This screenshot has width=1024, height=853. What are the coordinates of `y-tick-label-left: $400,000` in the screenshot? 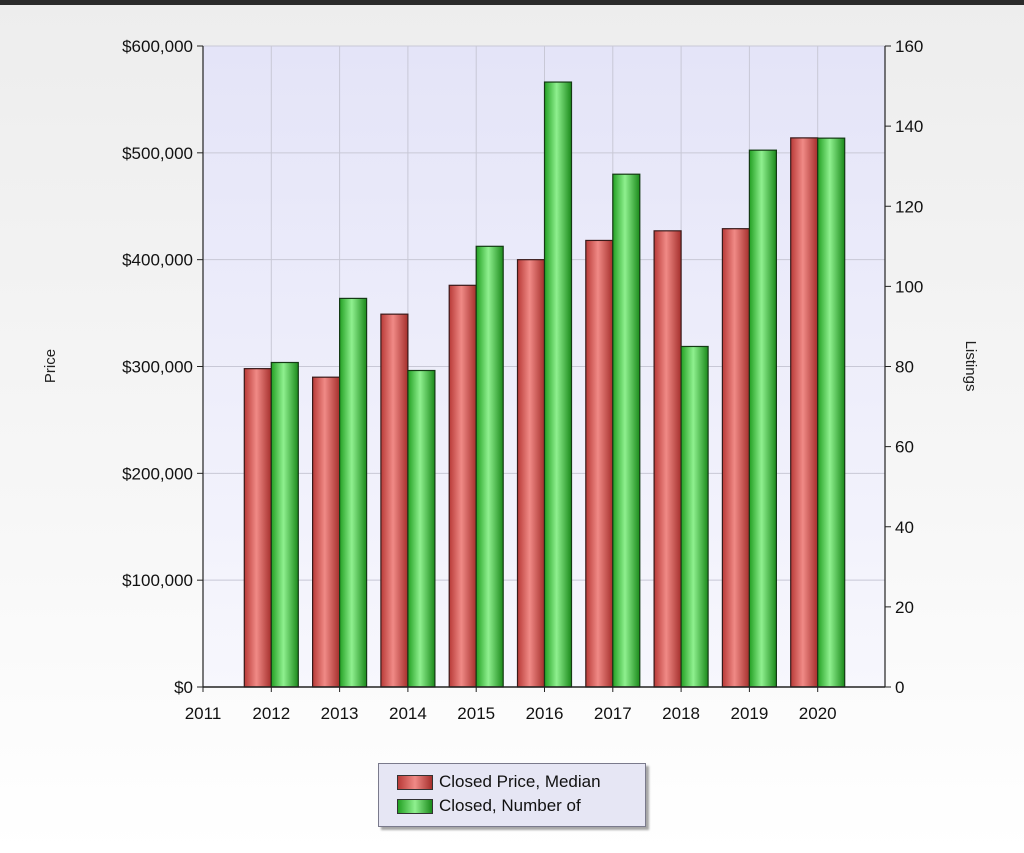 It's located at (157, 260).